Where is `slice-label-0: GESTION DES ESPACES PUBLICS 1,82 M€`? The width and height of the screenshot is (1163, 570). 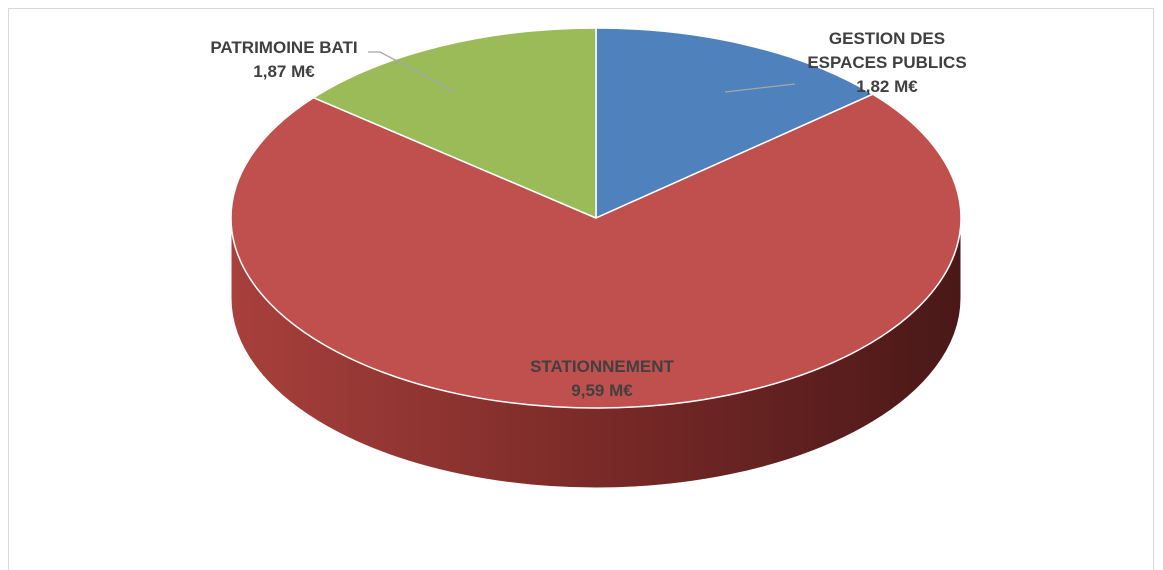
slice-label-0: GESTION DES ESPACES PUBLICS 1,82 M€ is located at coordinates (886, 62).